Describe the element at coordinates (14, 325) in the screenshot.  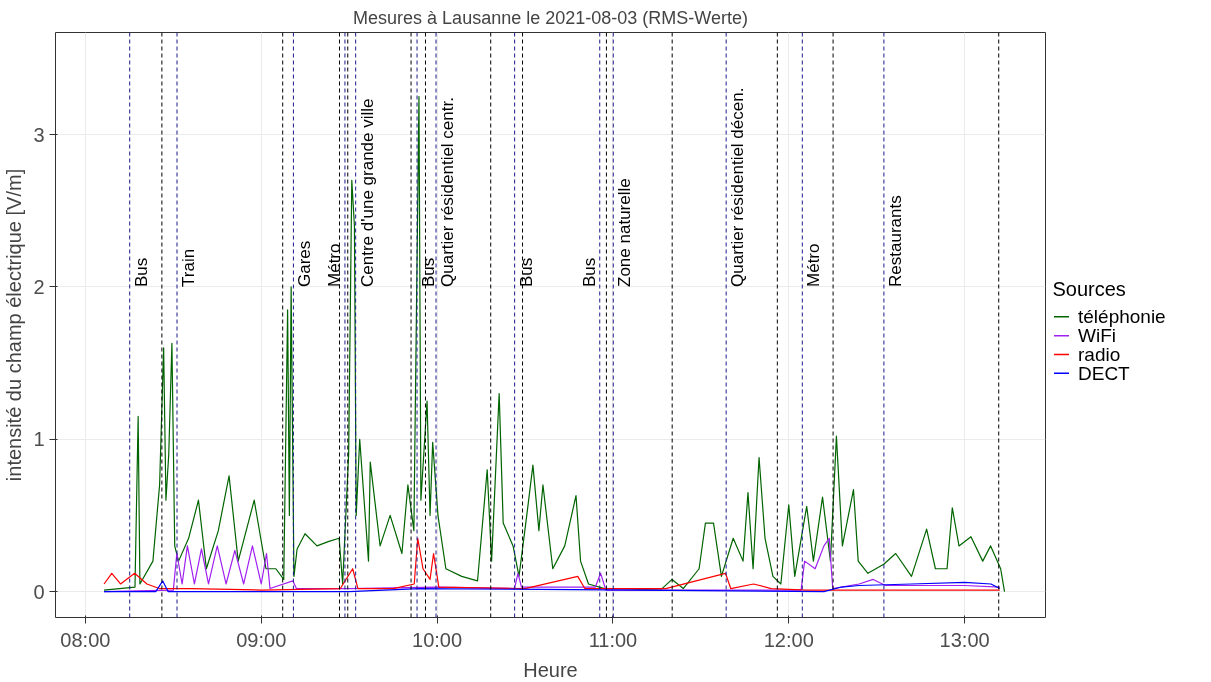
I see `y-axis-title: intensité du champ électrique [V/m]` at that location.